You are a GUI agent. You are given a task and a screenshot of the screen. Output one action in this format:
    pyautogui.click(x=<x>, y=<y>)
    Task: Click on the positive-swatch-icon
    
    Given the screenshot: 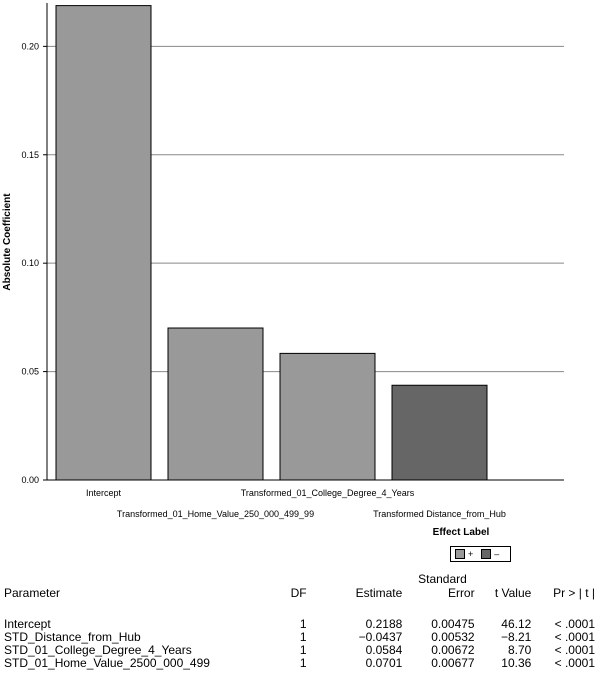 What is the action you would take?
    pyautogui.click(x=460, y=554)
    